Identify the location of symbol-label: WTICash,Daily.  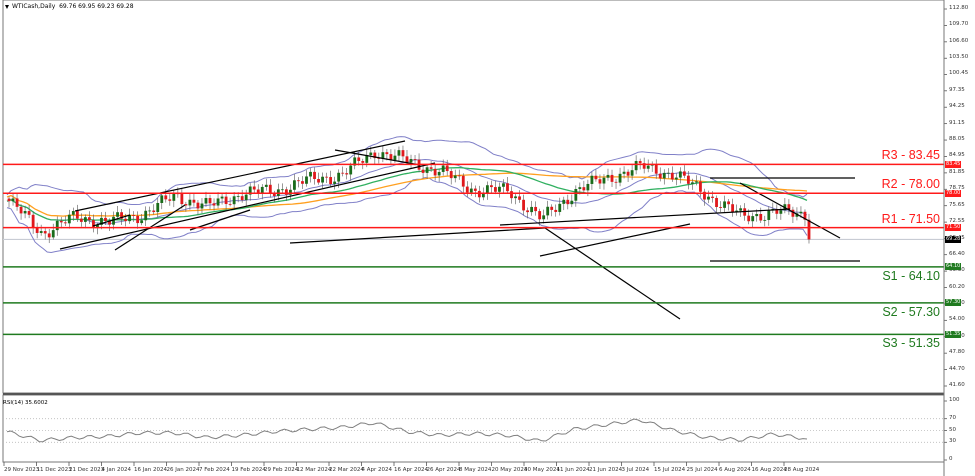
(34, 6).